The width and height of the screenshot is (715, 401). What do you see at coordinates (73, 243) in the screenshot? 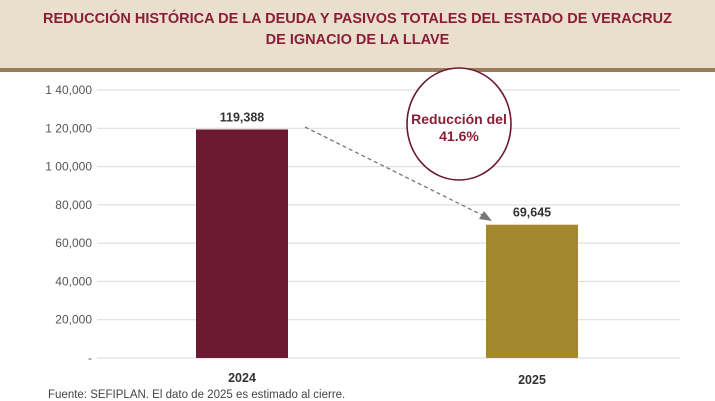
I see `y-tick-label: 60,000` at bounding box center [73, 243].